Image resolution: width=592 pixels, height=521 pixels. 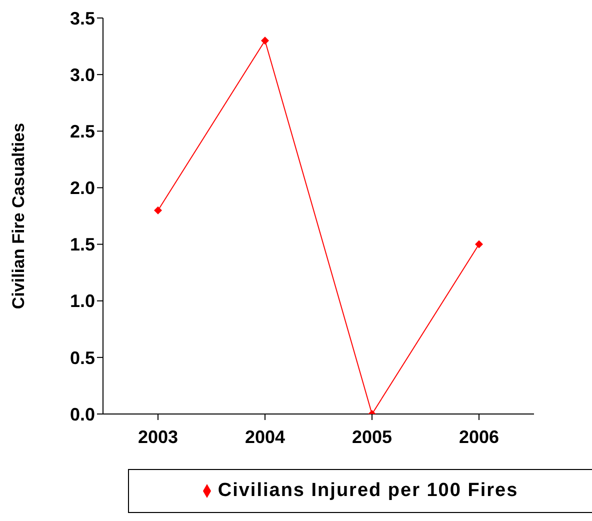 I want to click on x-tick-label: 2003, so click(x=158, y=436).